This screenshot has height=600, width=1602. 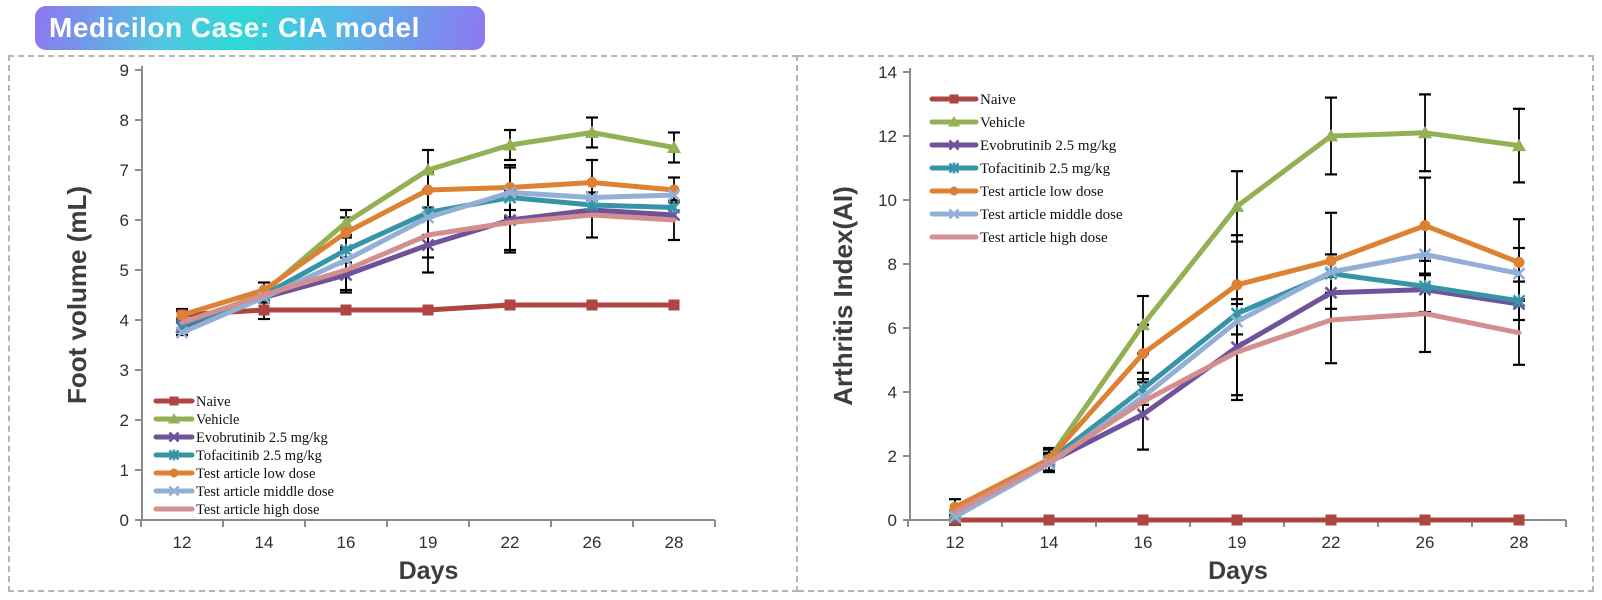 What do you see at coordinates (428, 268) in the screenshot?
I see `series-test-article-high-dose` at bounding box center [428, 268].